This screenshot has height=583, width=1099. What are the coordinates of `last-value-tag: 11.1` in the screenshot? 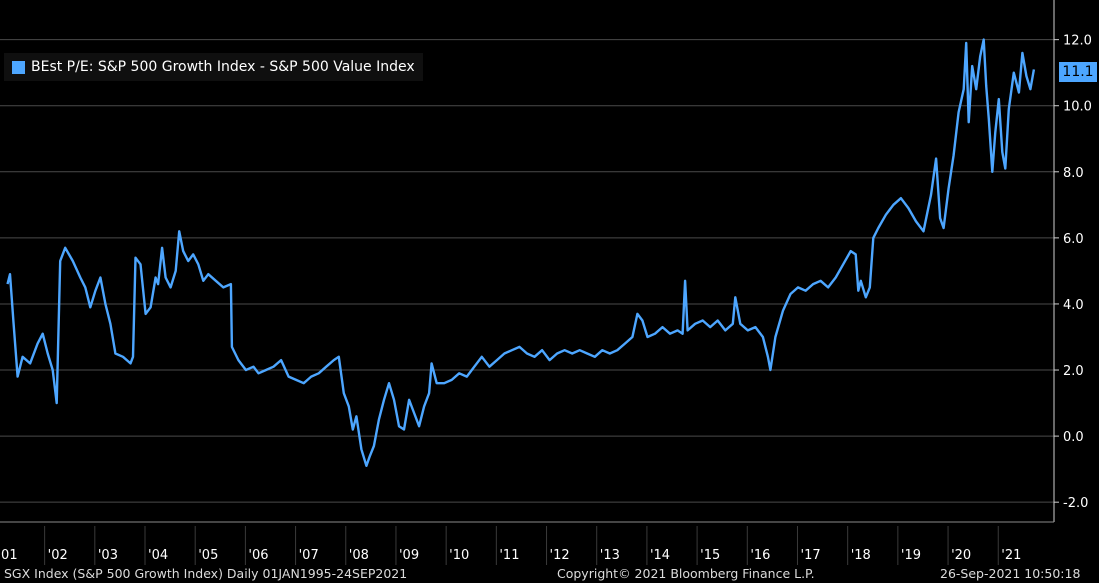 It's located at (1078, 72).